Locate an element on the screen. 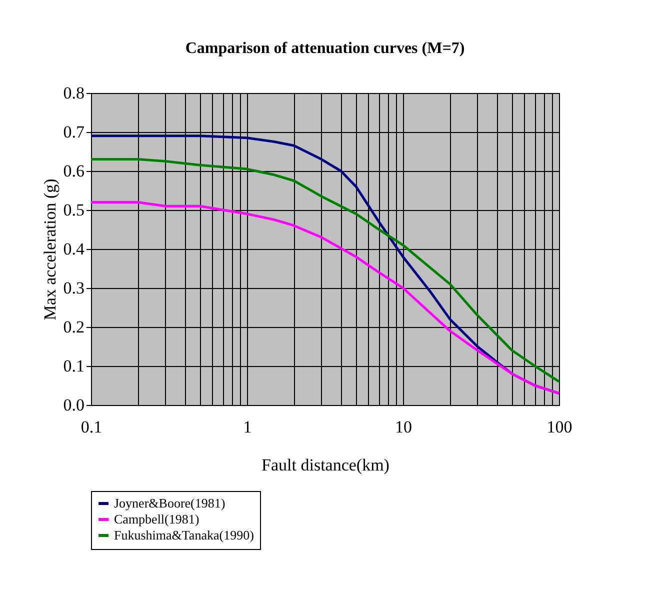 The image size is (647, 593). y-axis-title: Max acceleration (g) is located at coordinates (50, 249).